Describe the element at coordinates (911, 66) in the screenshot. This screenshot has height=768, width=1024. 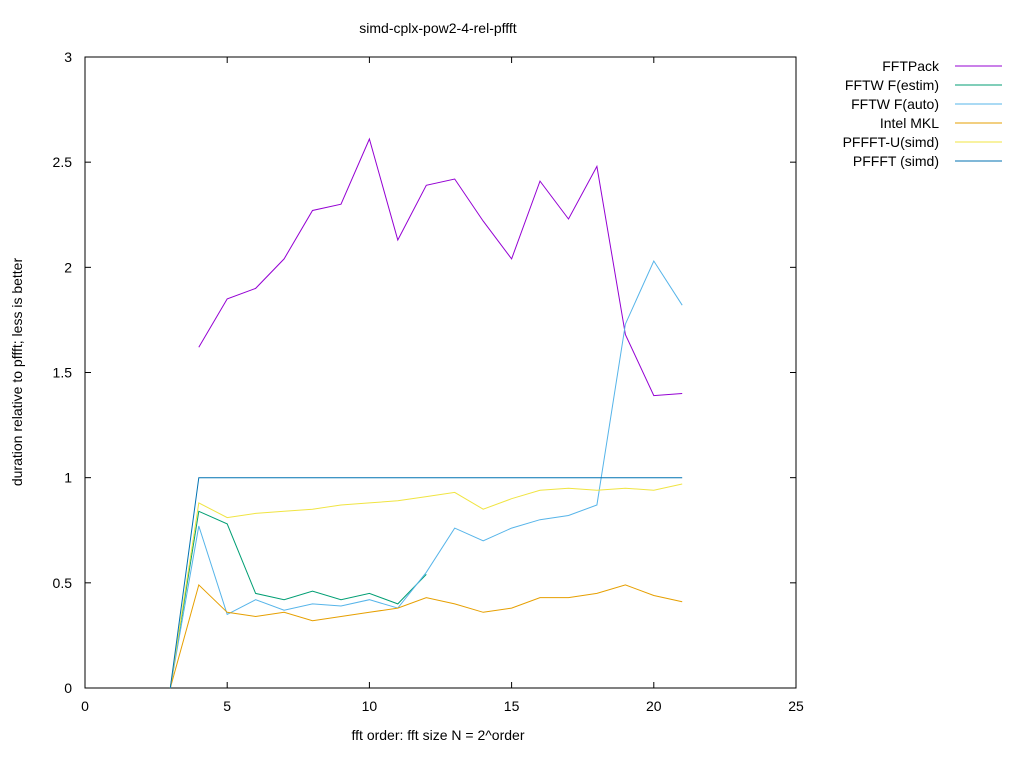
I see `legend-label-fftpack: FFTPack` at that location.